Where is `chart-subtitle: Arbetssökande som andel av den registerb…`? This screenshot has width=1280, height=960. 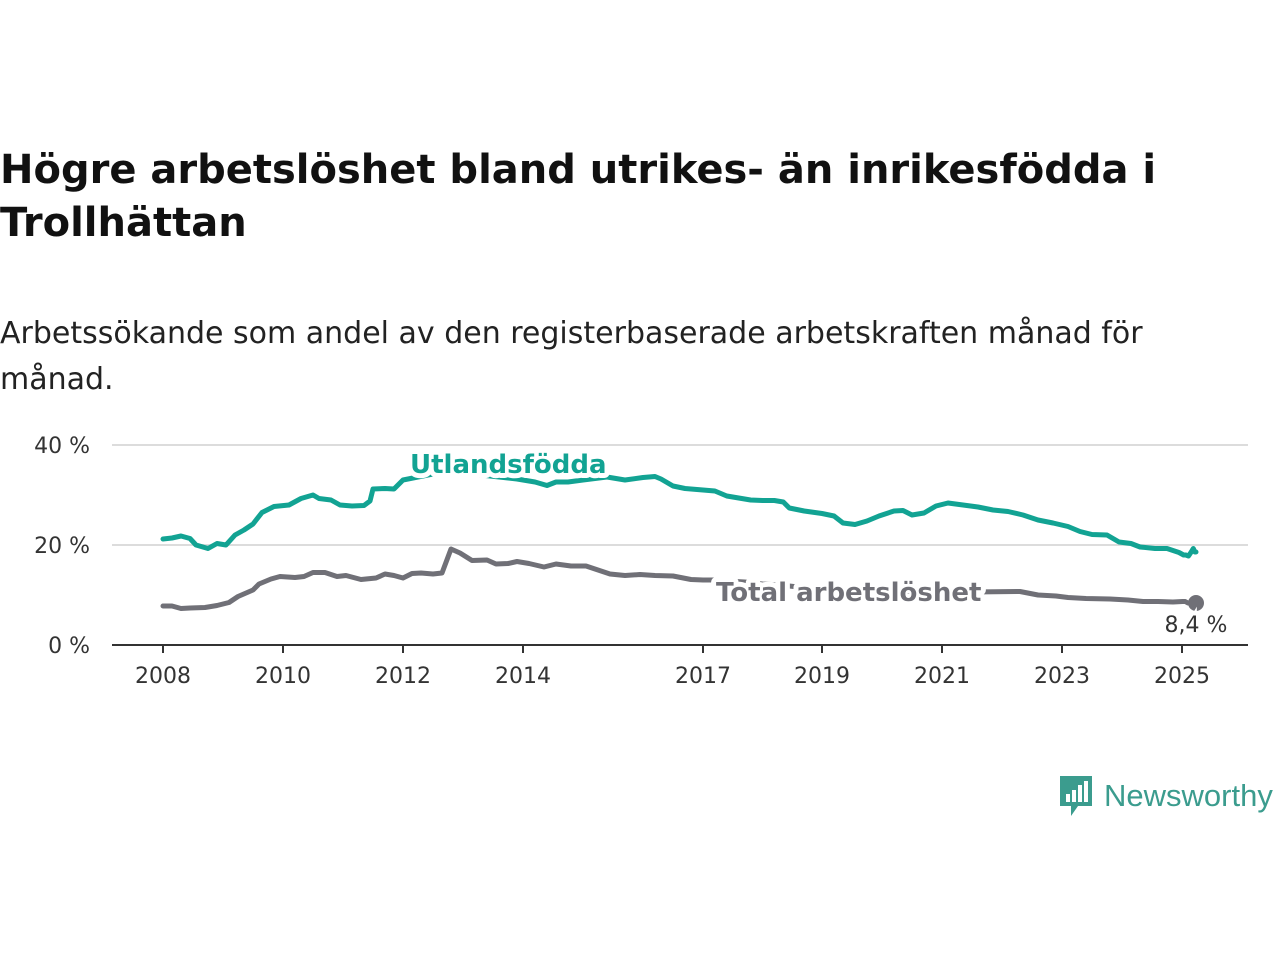
chart-subtitle: Arbetssökande som andel av den registerb… is located at coordinates (571, 356).